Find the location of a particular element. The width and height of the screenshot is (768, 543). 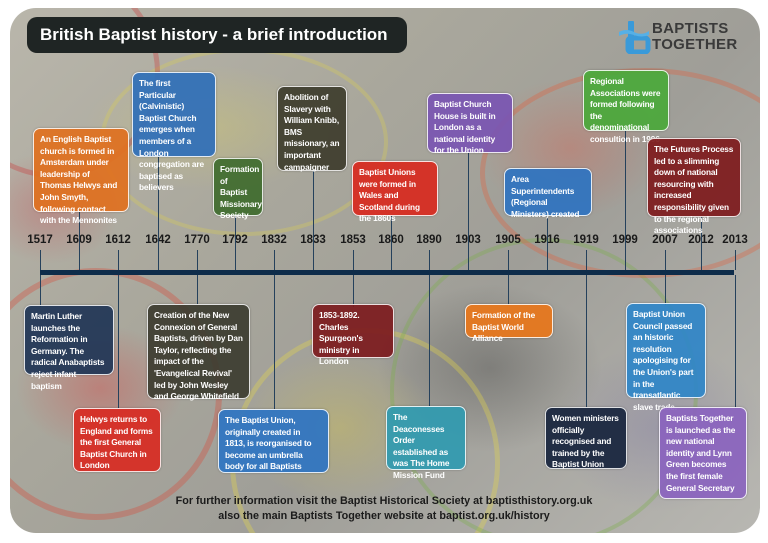

baptists-together-cross-icon is located at coordinates (635, 37).